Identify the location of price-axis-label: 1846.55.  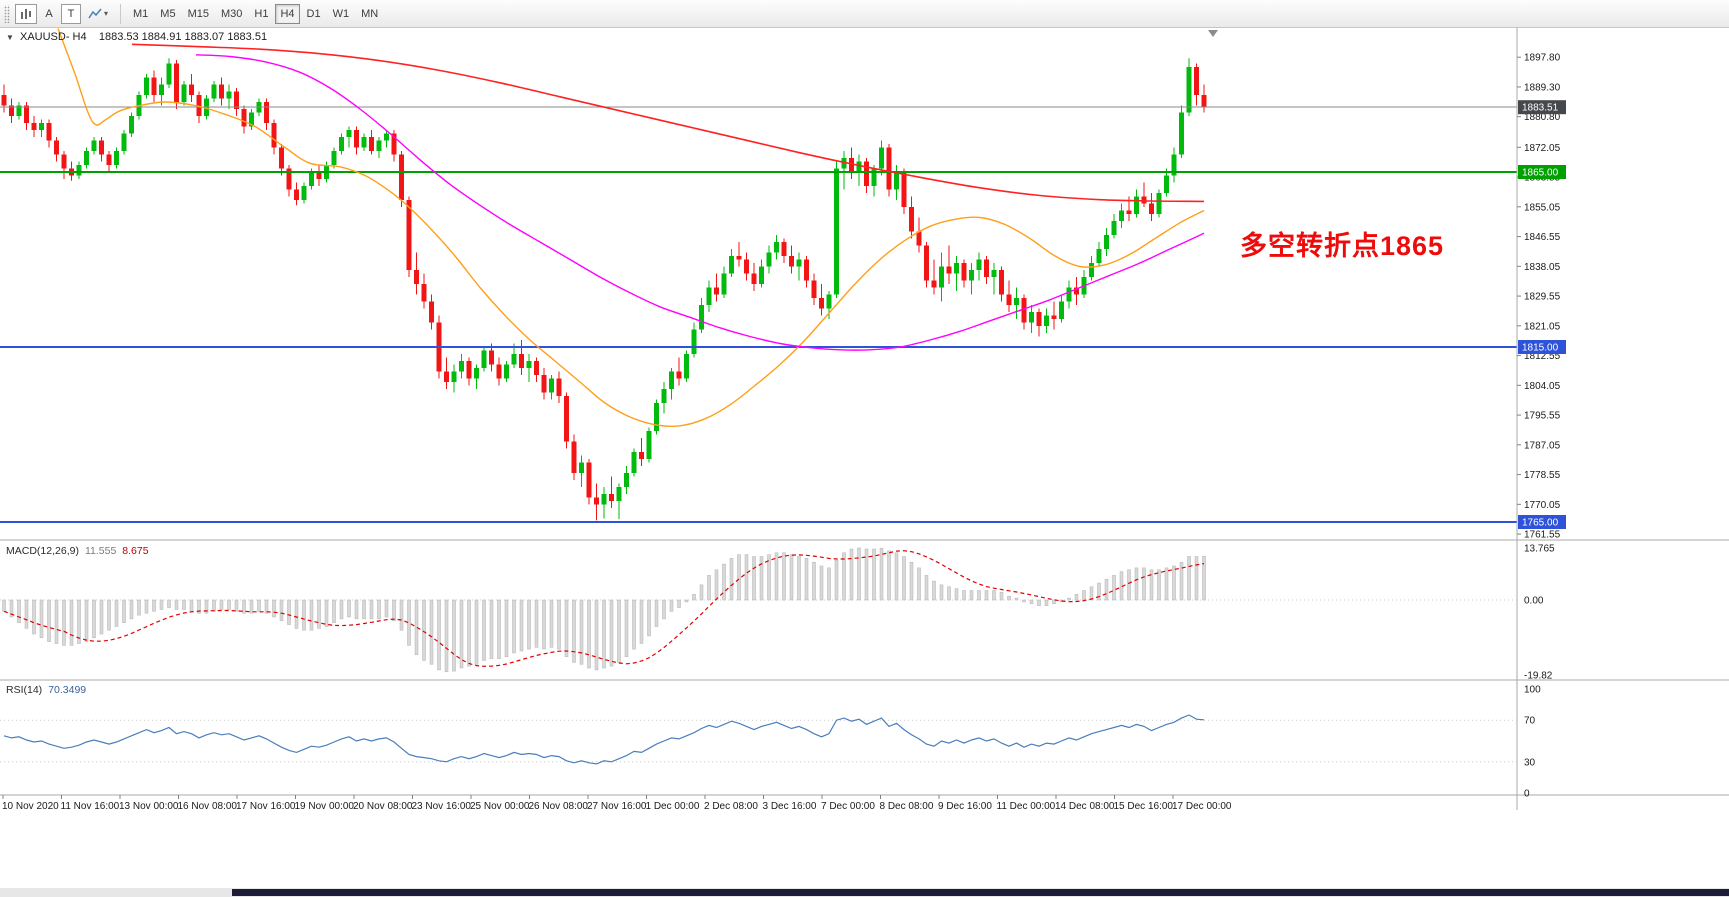
(1542, 237).